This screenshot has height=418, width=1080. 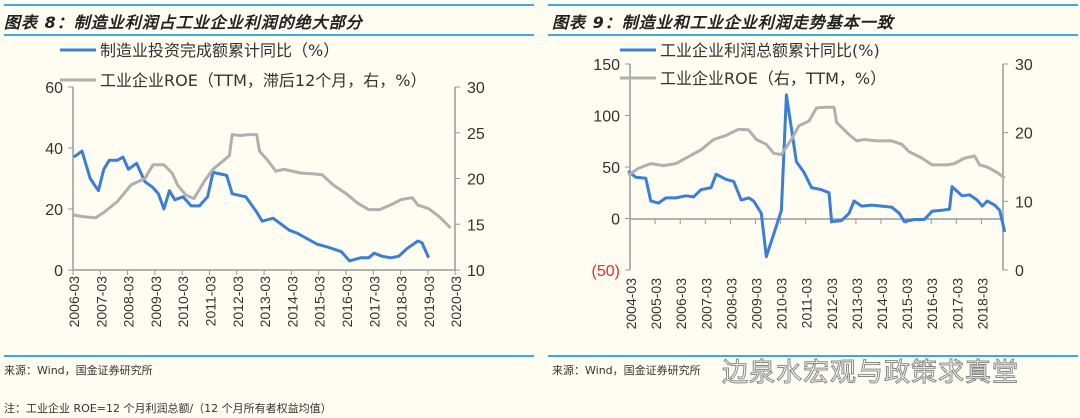 I want to click on y-left-tick-label: 50, so click(x=611, y=168).